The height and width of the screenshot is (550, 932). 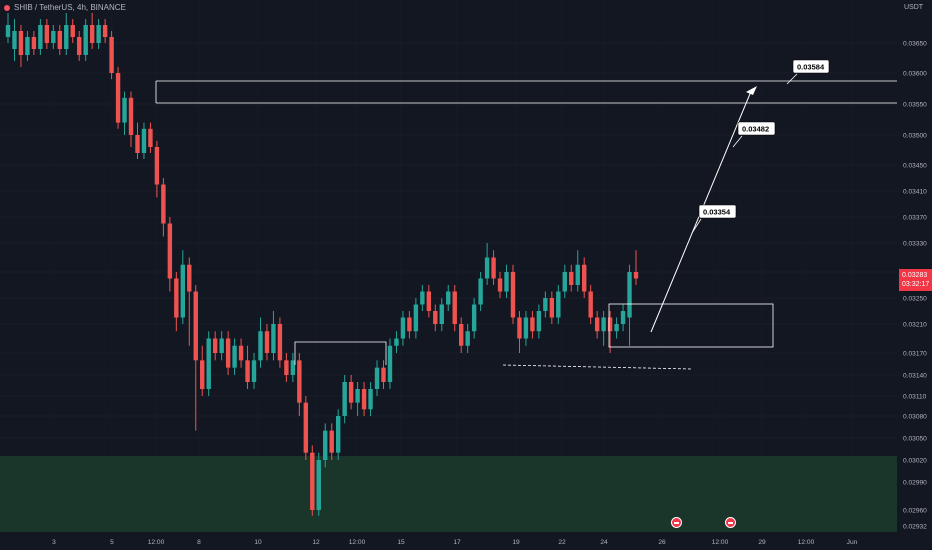 I want to click on time-tick-label: 29, so click(x=762, y=542).